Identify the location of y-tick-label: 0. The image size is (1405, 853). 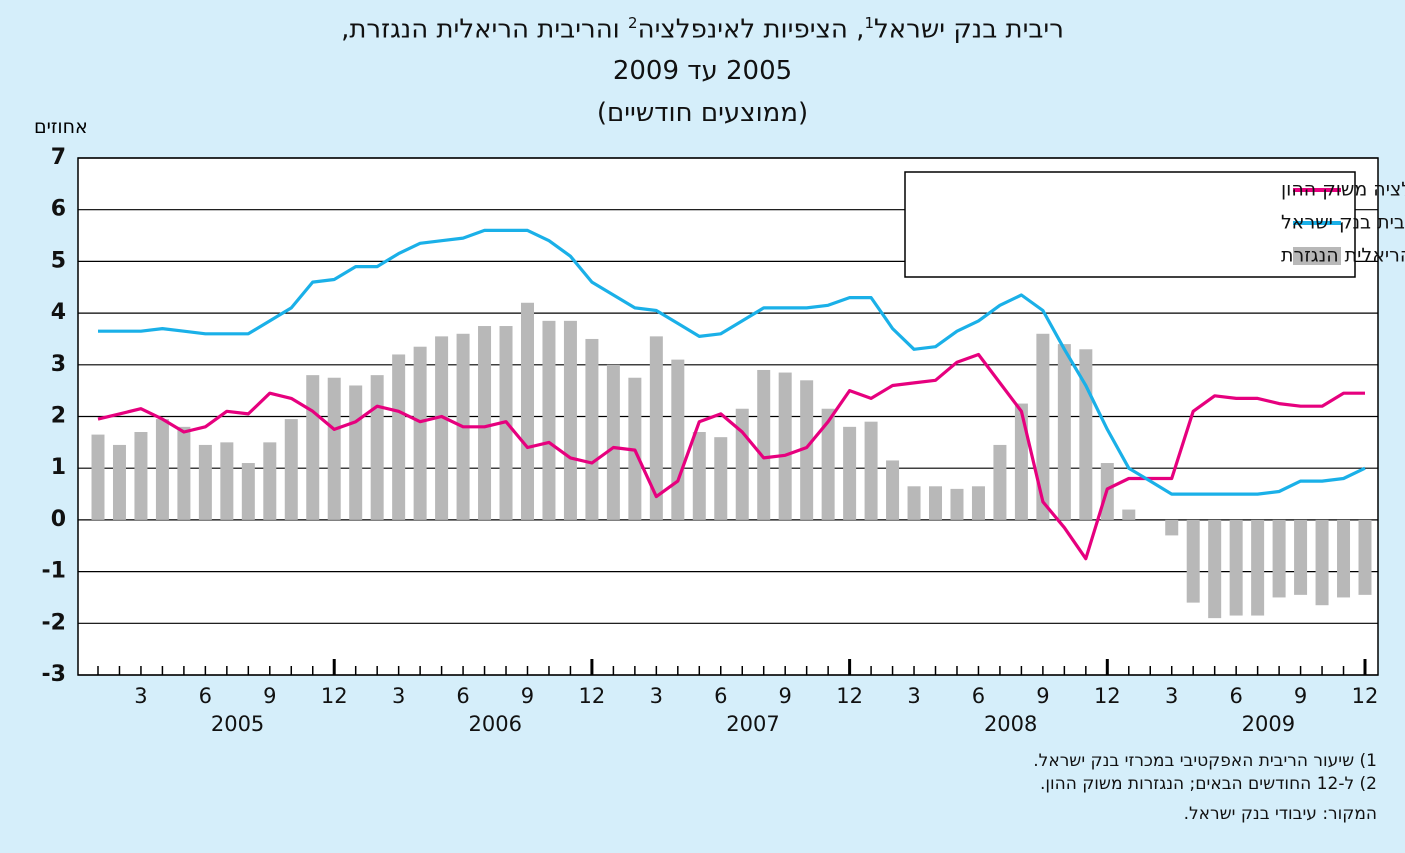
(58, 519).